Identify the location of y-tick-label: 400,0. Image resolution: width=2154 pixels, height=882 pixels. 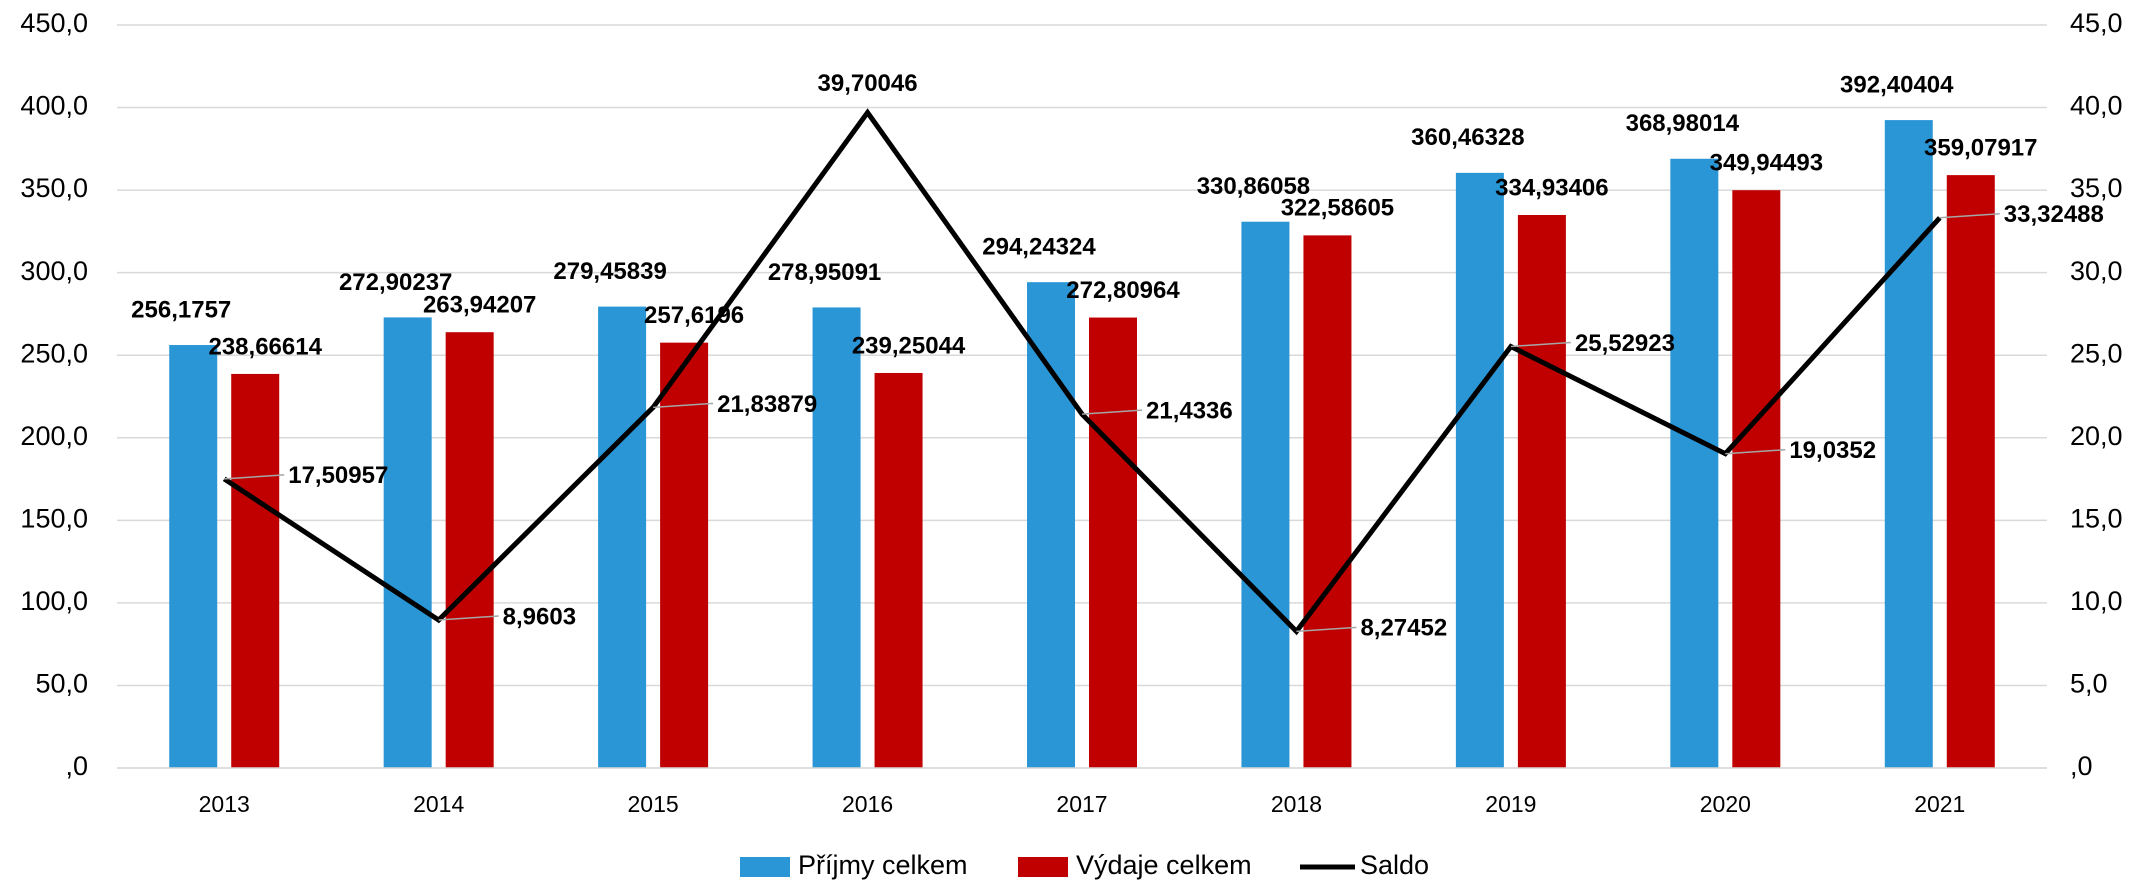
(54, 106).